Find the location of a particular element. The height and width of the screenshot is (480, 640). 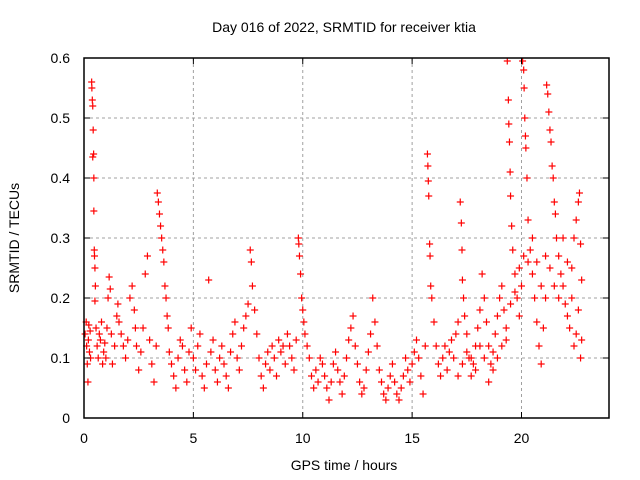

y-axis-label: SRMTID / TECUs is located at coordinates (14, 238).